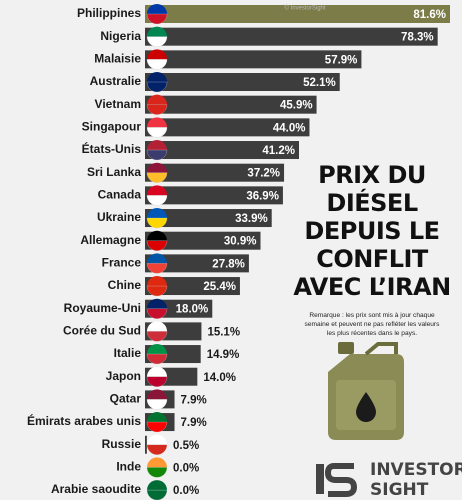  Describe the element at coordinates (341, 60) in the screenshot. I see `value-label: 57.9%` at that location.